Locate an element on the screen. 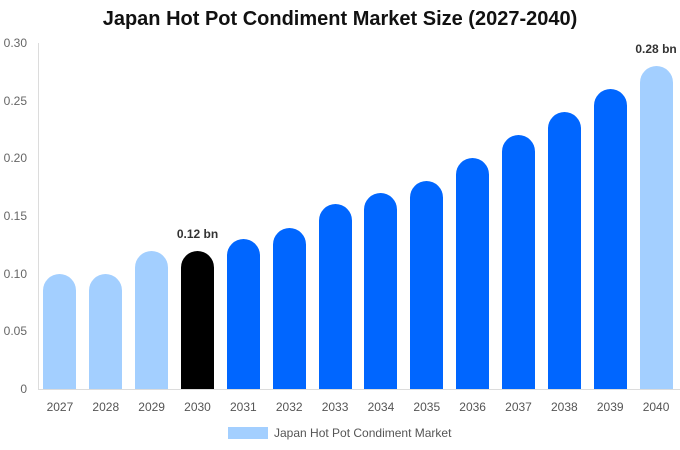  y-tick-label: 0 is located at coordinates (23, 389).